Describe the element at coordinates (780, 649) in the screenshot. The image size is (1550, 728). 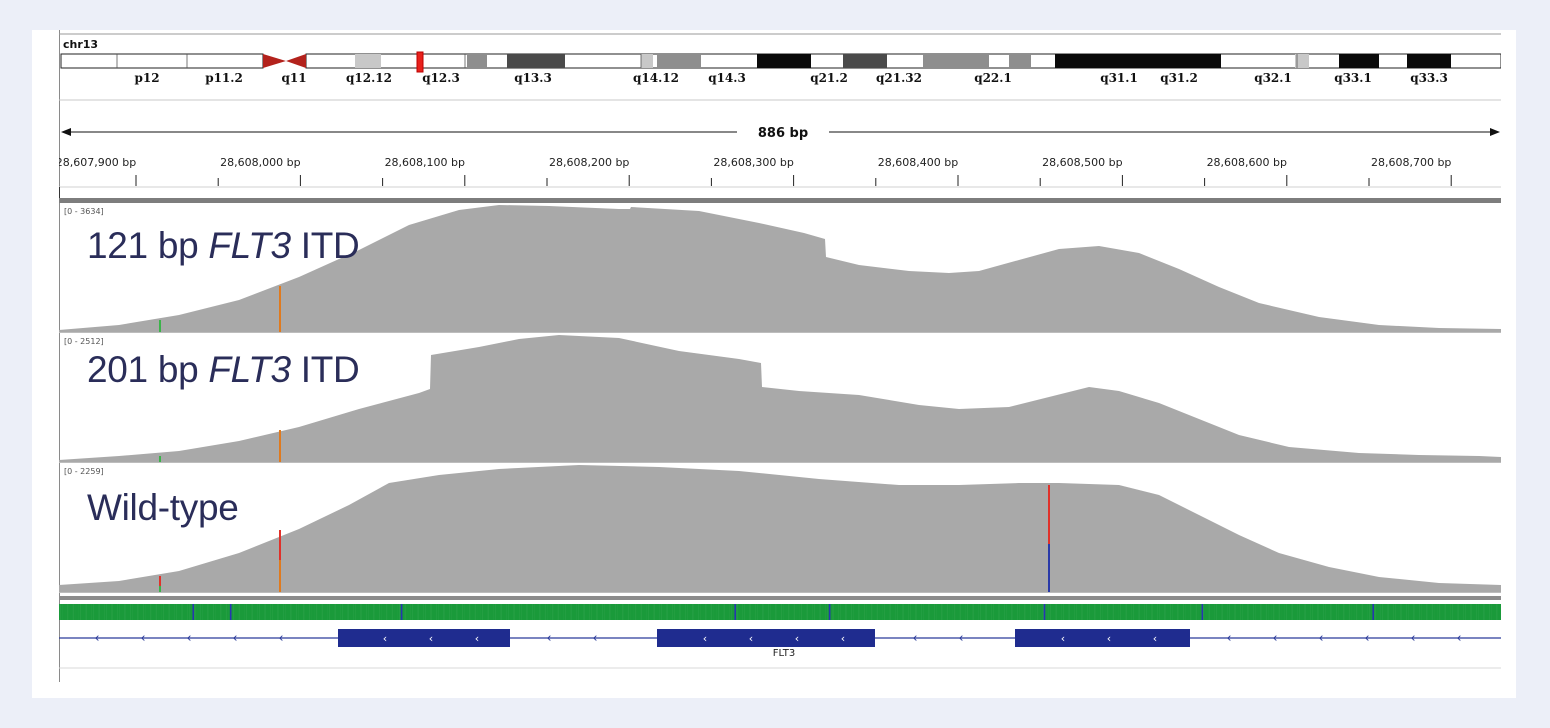
I see `gene-track-flt3: ‹ ‹ ‹ ‹ ‹ ‹ ‹ ‹ ‹ ‹ ‹ ‹ ‹ ‹ ‹ ‹ ‹ ‹ ‹ ‹ ‹ ‹ ‹ ‹ ‹ FLT3` at that location.